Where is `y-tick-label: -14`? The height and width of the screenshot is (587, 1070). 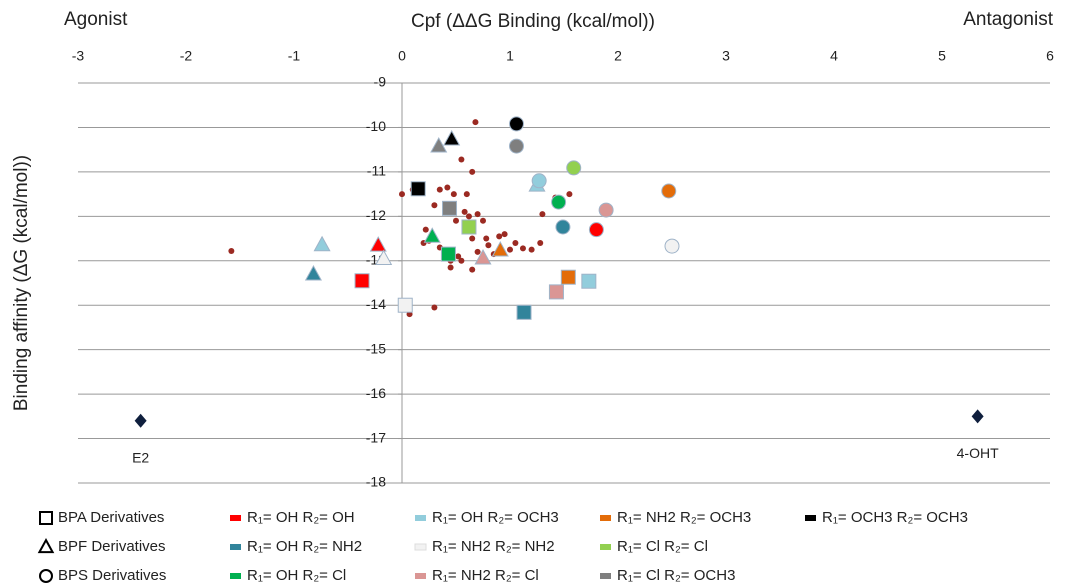 y-tick-label: -14 is located at coordinates (376, 304).